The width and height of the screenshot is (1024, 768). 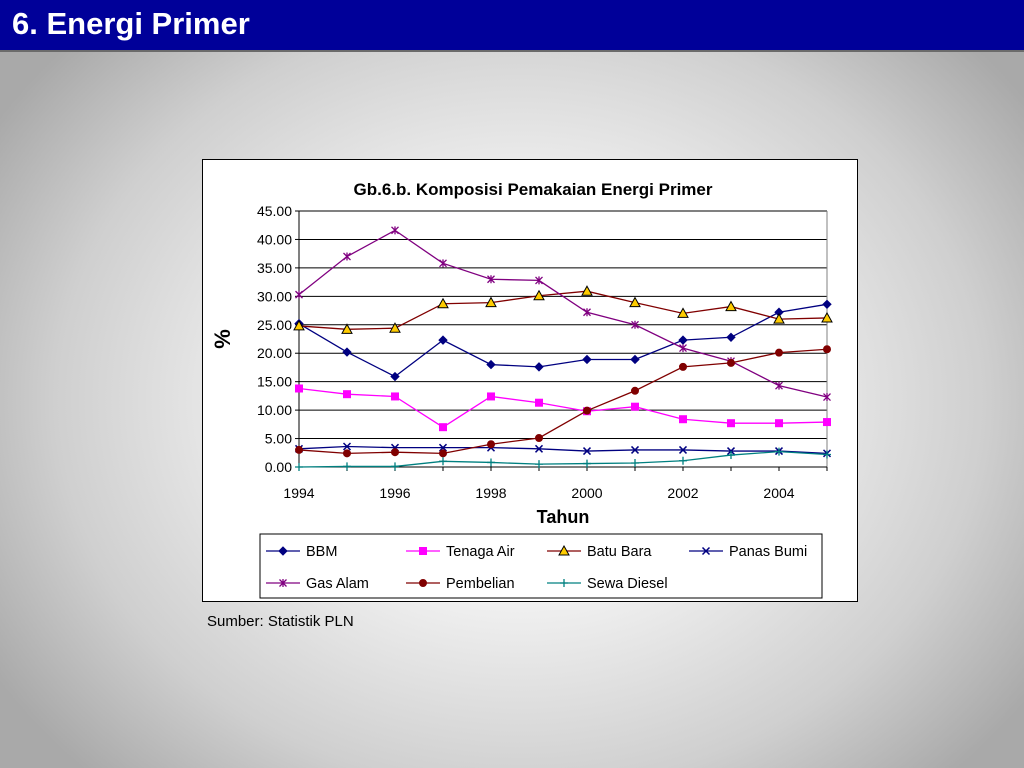 I want to click on legend-label: Pembelian, so click(x=480, y=584).